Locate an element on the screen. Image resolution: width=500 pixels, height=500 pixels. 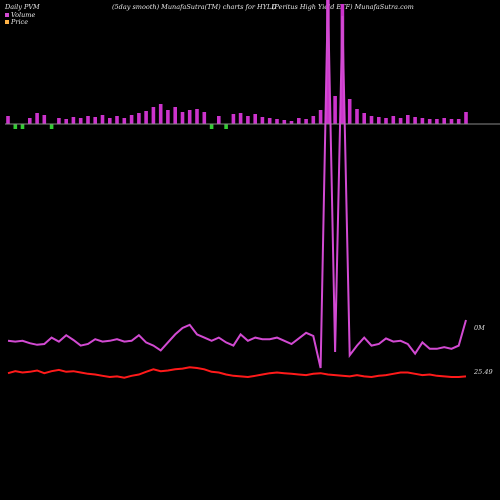
legend-price-label: Price is located at coordinates (20, 22).